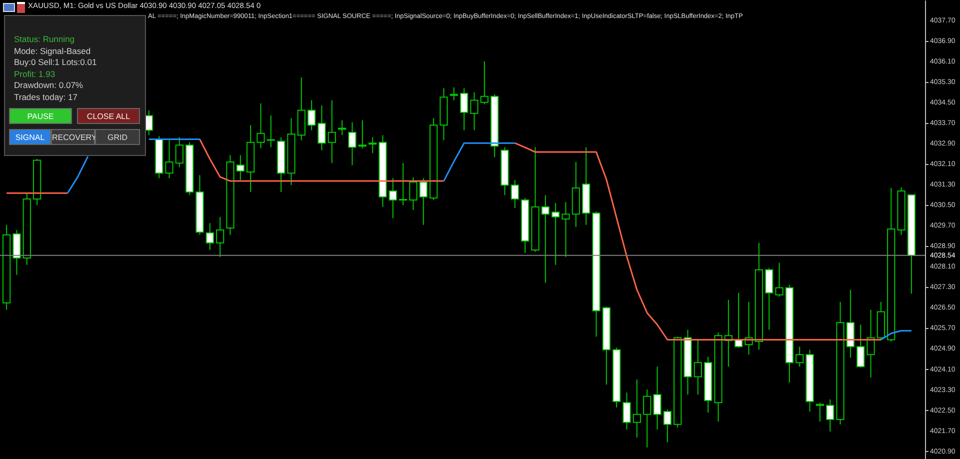 The width and height of the screenshot is (960, 459). Describe the element at coordinates (48, 85) in the screenshot. I see `annotation: Drawdown: 0.07%` at that location.